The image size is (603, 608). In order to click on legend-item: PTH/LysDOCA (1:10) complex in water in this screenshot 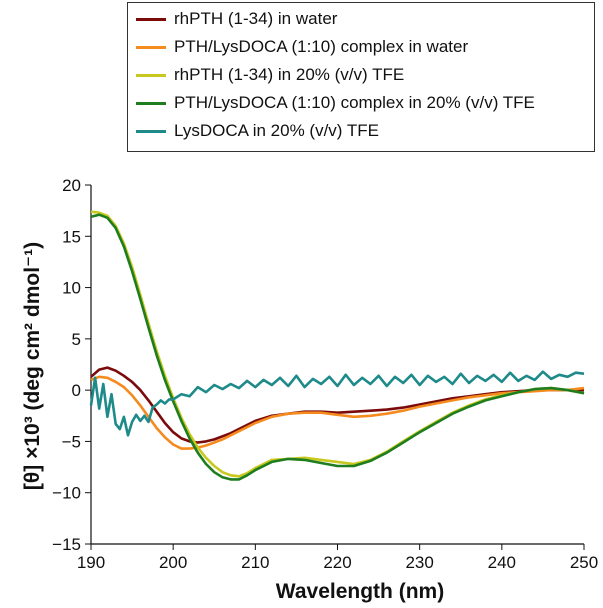, I will do `click(302, 47)`.